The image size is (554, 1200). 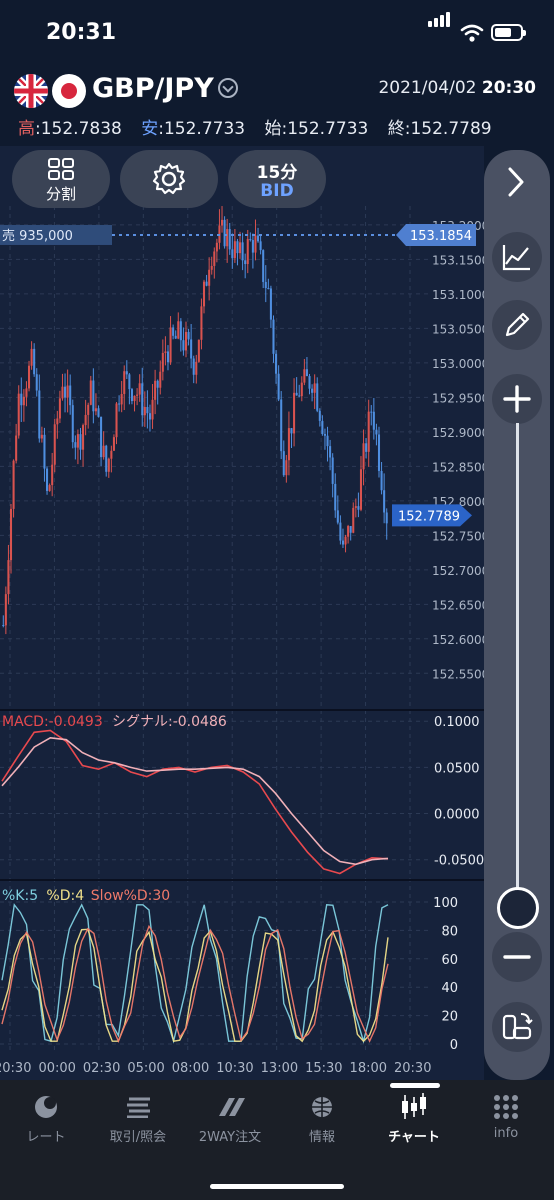 What do you see at coordinates (322, 1119) in the screenshot?
I see `tab-info: 情報` at bounding box center [322, 1119].